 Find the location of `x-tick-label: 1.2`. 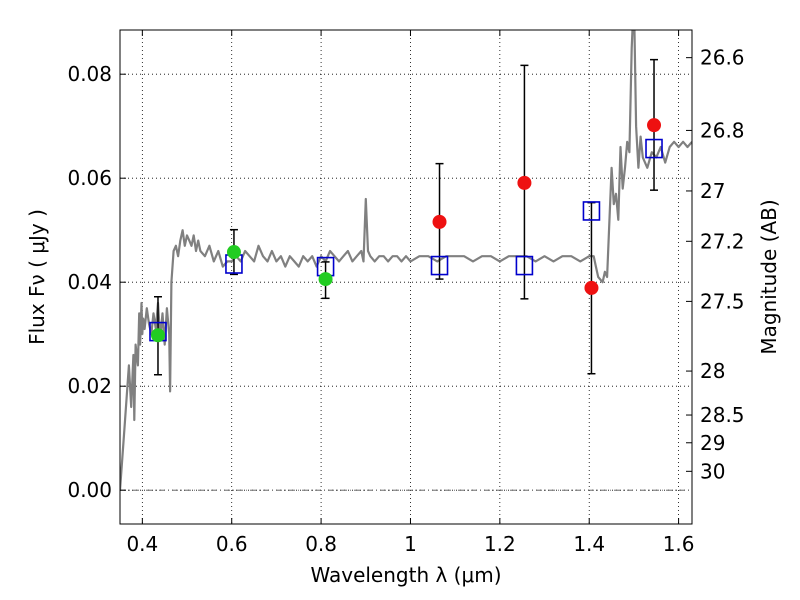

x-tick-label: 1.2 is located at coordinates (500, 544).